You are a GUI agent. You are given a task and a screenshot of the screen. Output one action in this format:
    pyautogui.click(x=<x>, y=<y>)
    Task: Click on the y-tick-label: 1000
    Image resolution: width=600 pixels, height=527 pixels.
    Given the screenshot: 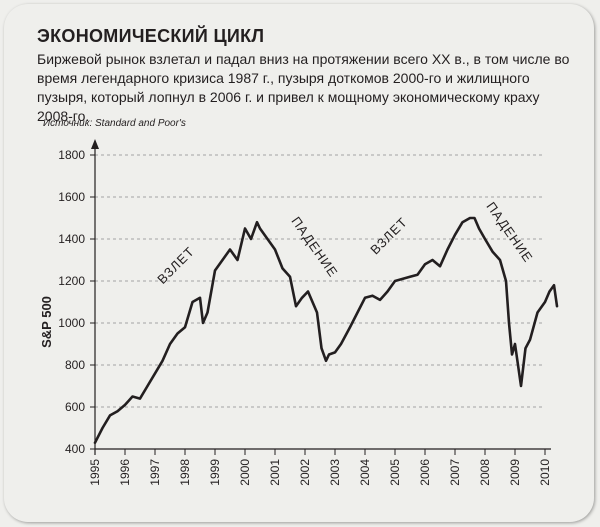 What is the action you would take?
    pyautogui.click(x=71, y=323)
    